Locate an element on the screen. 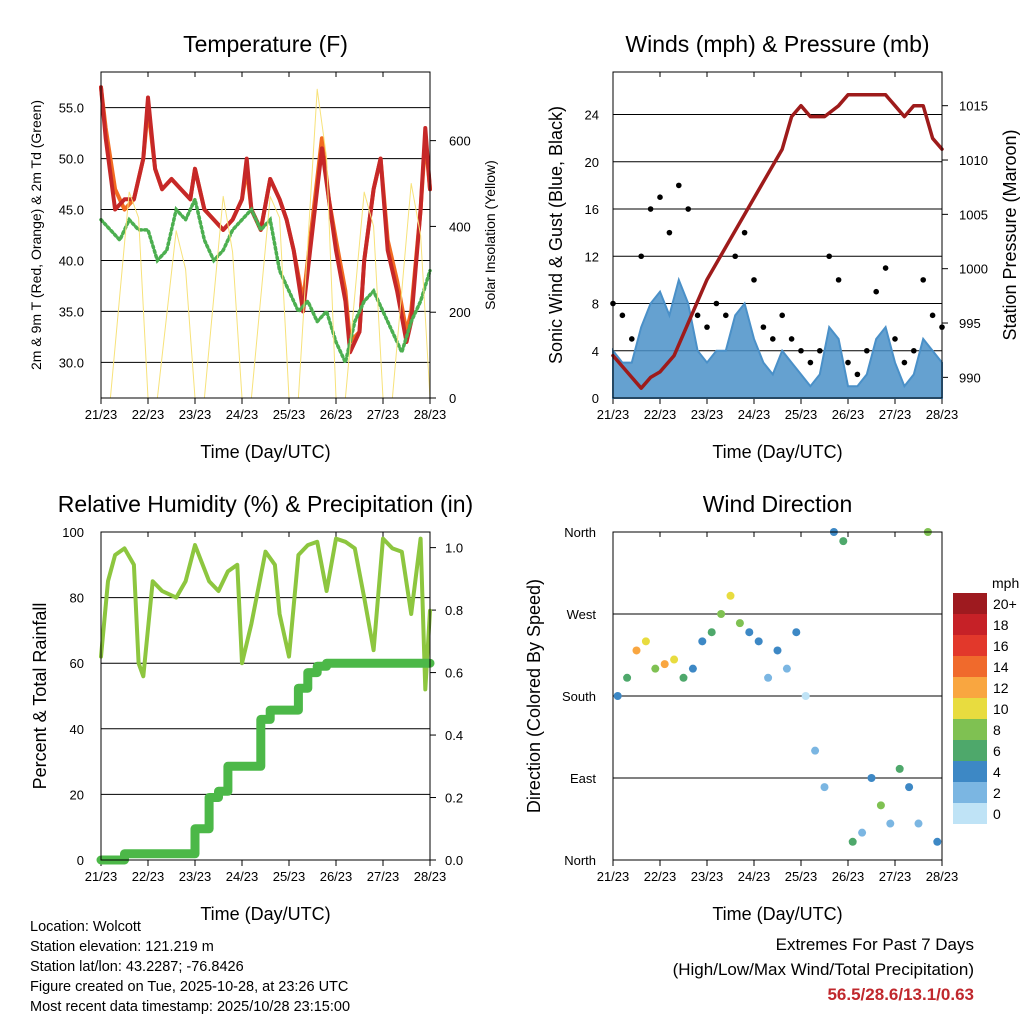 This screenshot has width=1024, height=1024. y-tick-label: West is located at coordinates (582, 614).